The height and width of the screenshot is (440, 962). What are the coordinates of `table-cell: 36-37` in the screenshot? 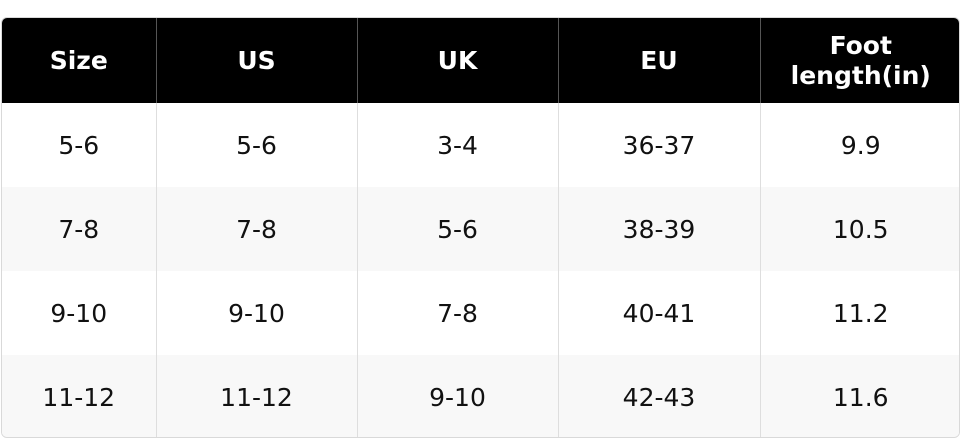 It's located at (658, 145).